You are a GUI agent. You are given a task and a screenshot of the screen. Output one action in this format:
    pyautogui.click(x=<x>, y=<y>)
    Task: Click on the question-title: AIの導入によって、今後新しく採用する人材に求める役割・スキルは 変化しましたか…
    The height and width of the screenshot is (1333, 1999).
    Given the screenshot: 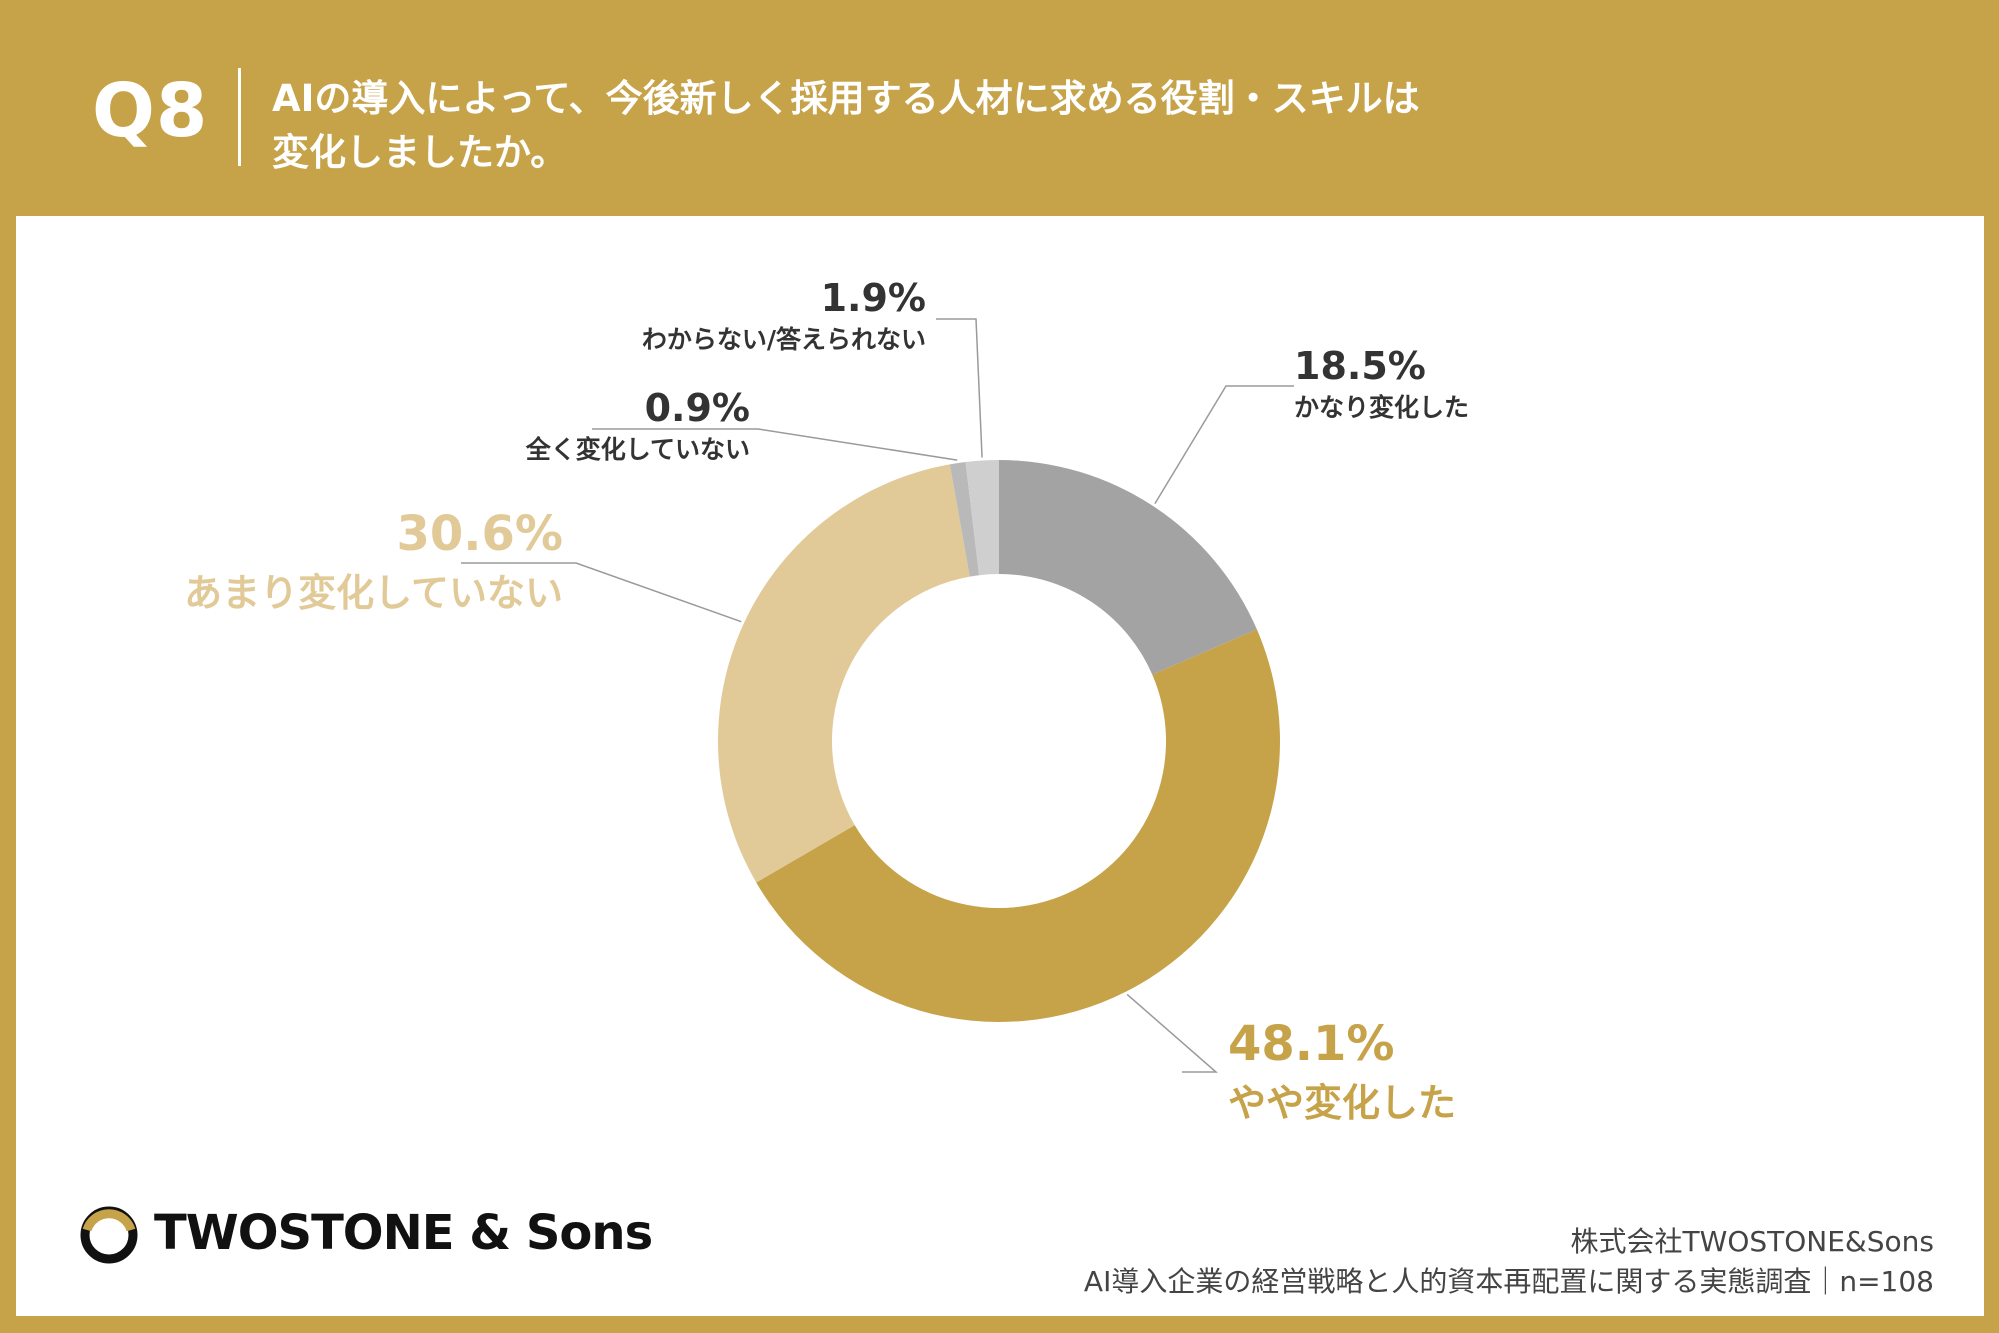 What is the action you would take?
    pyautogui.click(x=1022, y=126)
    